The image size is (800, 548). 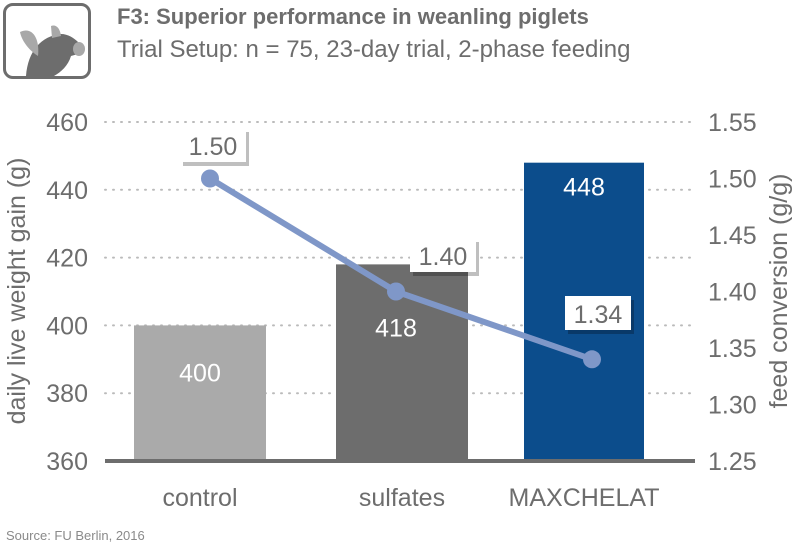 I want to click on y-axis-title: daily live weight gain (g), so click(x=17, y=291).